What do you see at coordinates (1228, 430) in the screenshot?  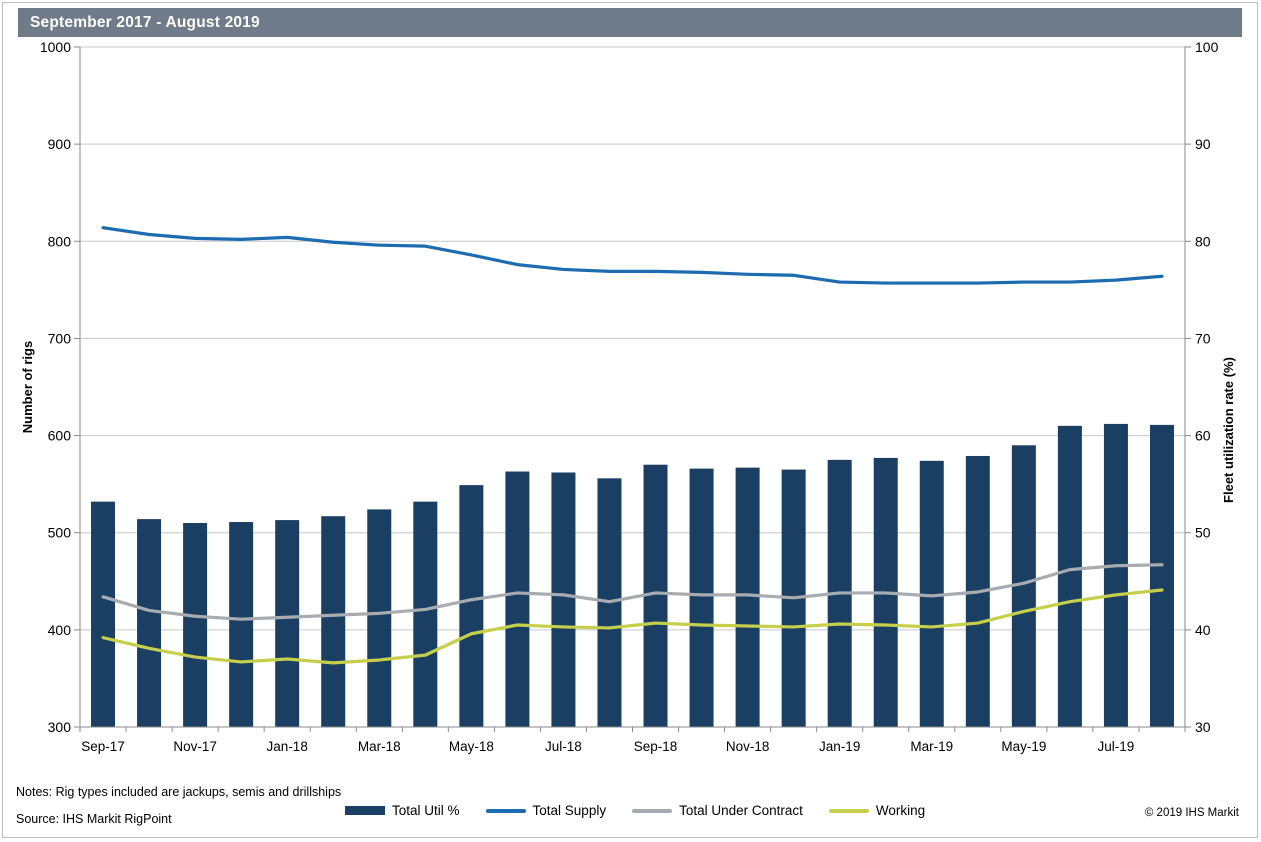 I see `svg-text: Fleet utilization rate (%)` at bounding box center [1228, 430].